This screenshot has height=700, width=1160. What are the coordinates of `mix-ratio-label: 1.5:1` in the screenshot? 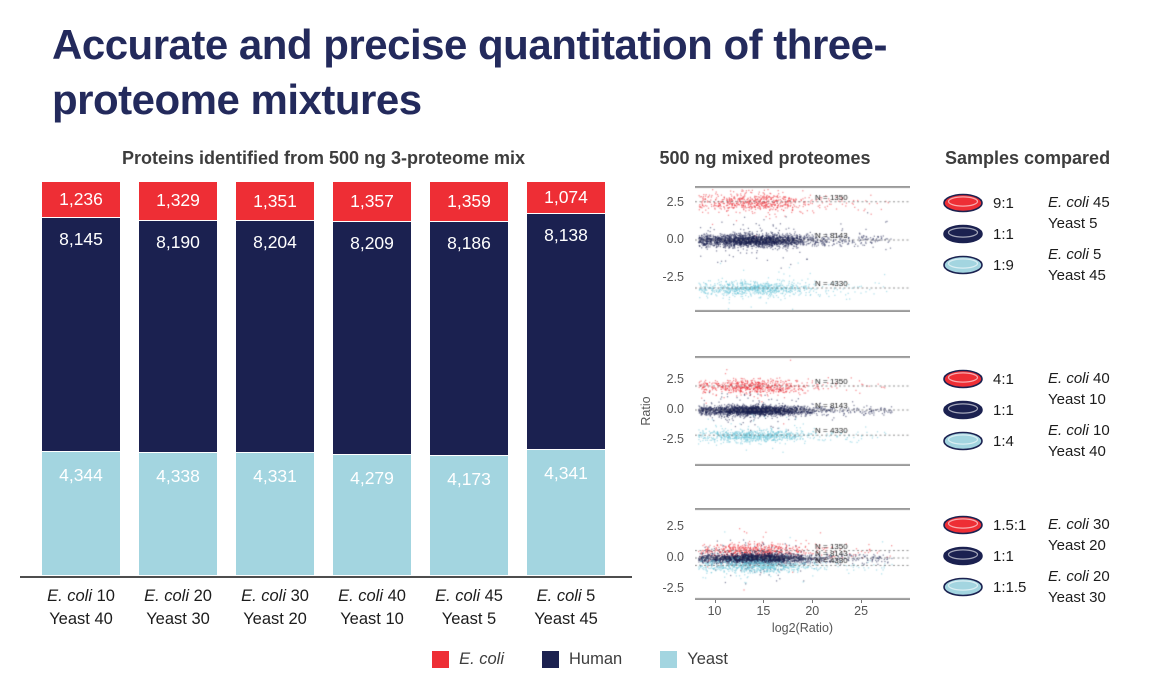 It's located at (1010, 525).